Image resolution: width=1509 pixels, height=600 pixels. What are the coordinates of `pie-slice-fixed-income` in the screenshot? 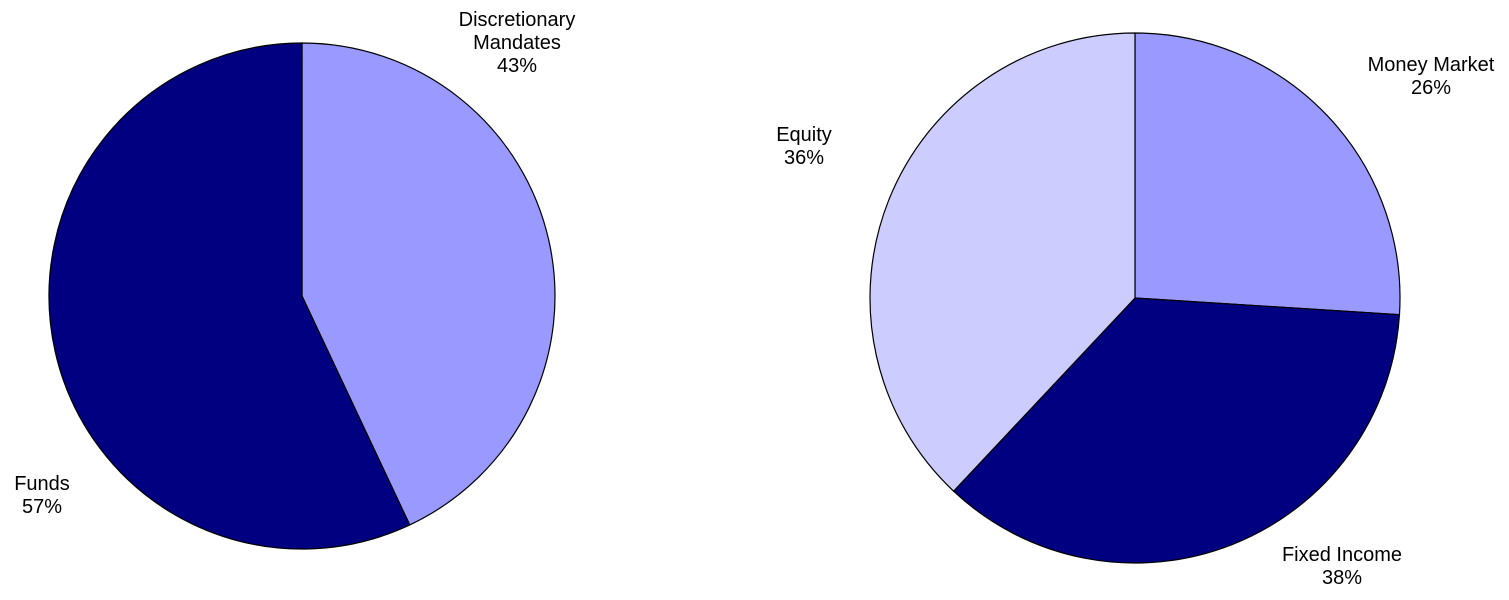 It's located at (1002, 262).